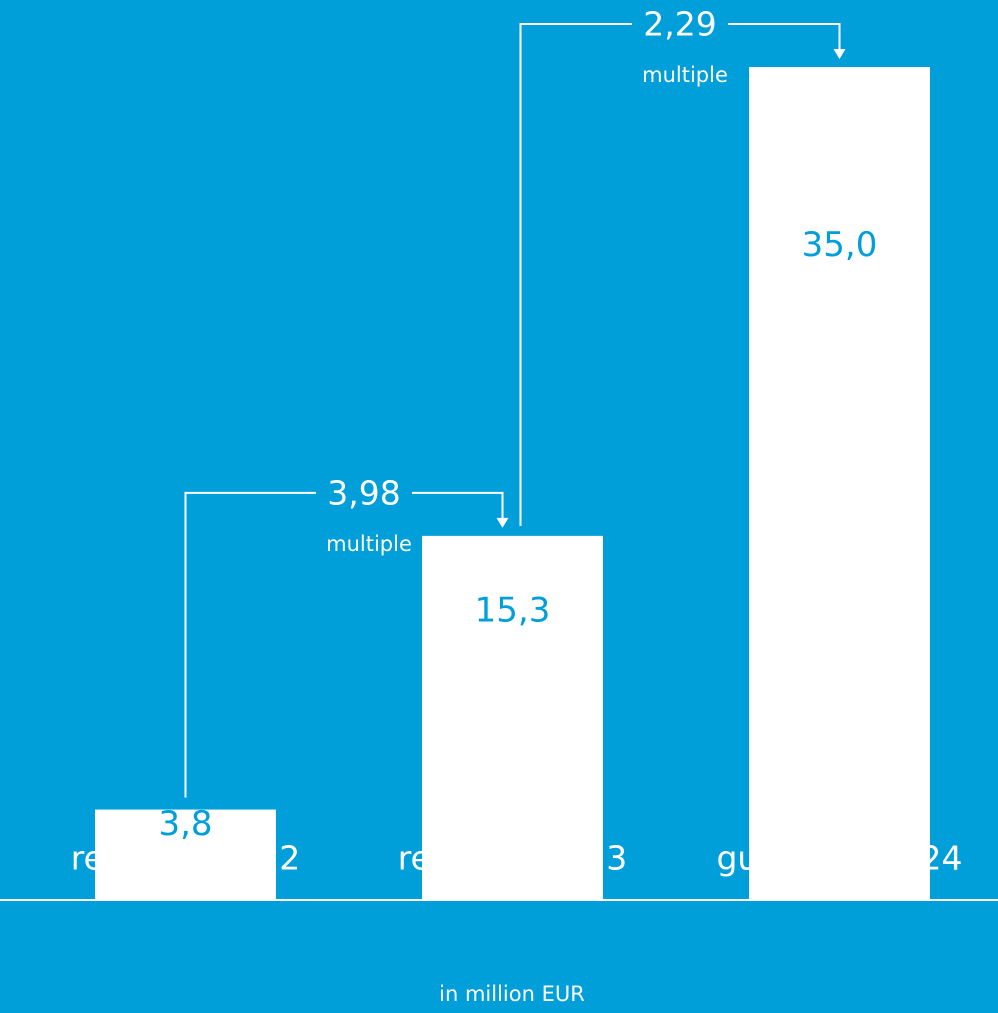 This screenshot has width=998, height=1013. I want to click on connector, so click(344, 644).